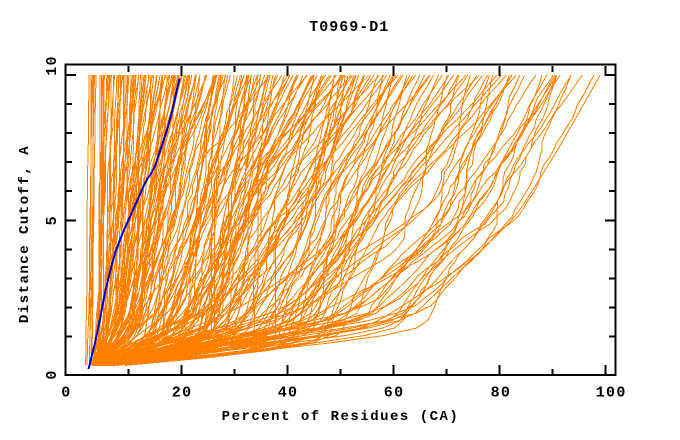  Describe the element at coordinates (25, 234) in the screenshot. I see `svg-text: Distance Cutoff, A` at that location.